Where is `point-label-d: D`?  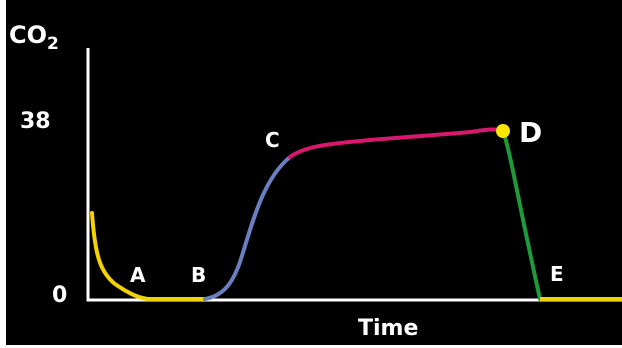
point-label-d: D is located at coordinates (530, 132).